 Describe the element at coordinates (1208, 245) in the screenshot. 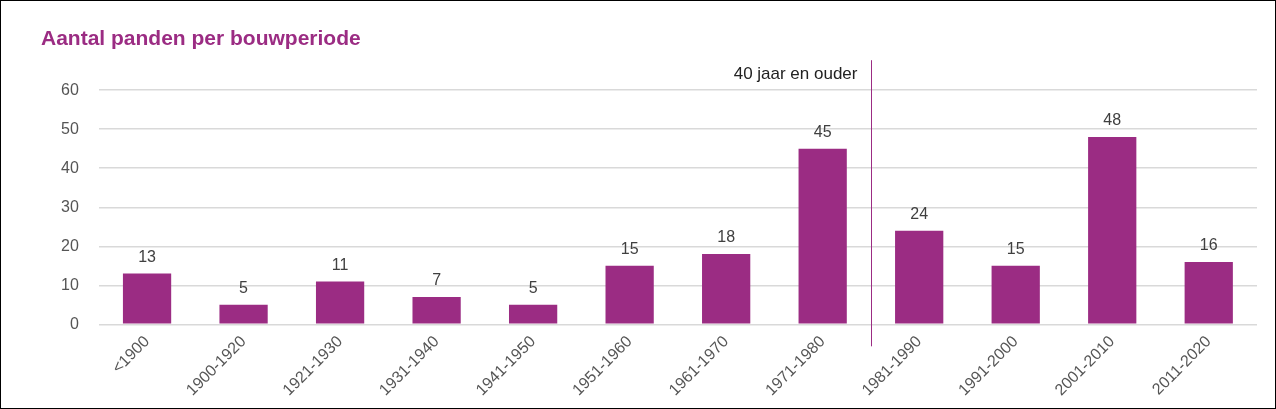

I see `data-label: 16` at that location.